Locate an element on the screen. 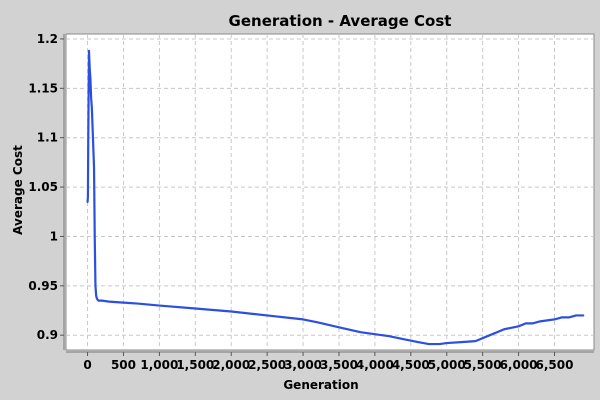 This screenshot has width=600, height=400. y-tick-label: 1.2 is located at coordinates (47, 39).